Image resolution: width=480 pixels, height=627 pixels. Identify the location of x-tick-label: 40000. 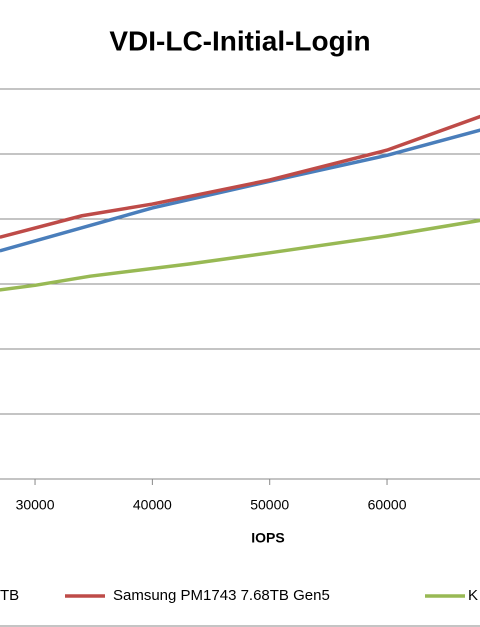
(152, 505).